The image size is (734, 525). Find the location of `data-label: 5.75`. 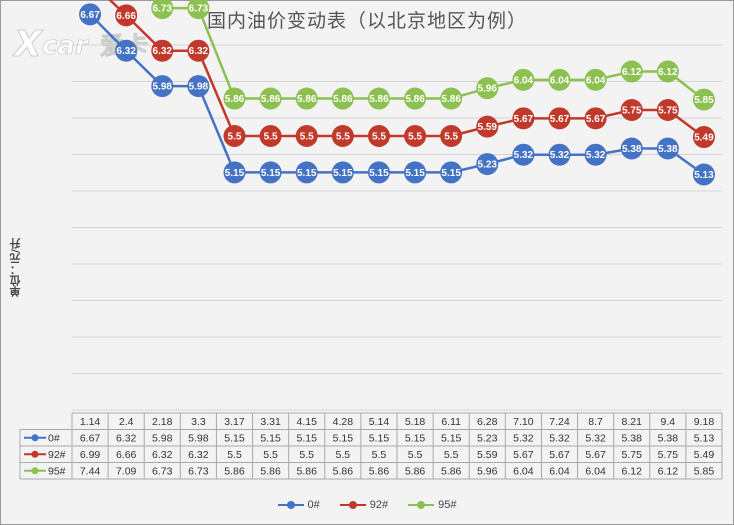

data-label: 5.75 is located at coordinates (668, 111).